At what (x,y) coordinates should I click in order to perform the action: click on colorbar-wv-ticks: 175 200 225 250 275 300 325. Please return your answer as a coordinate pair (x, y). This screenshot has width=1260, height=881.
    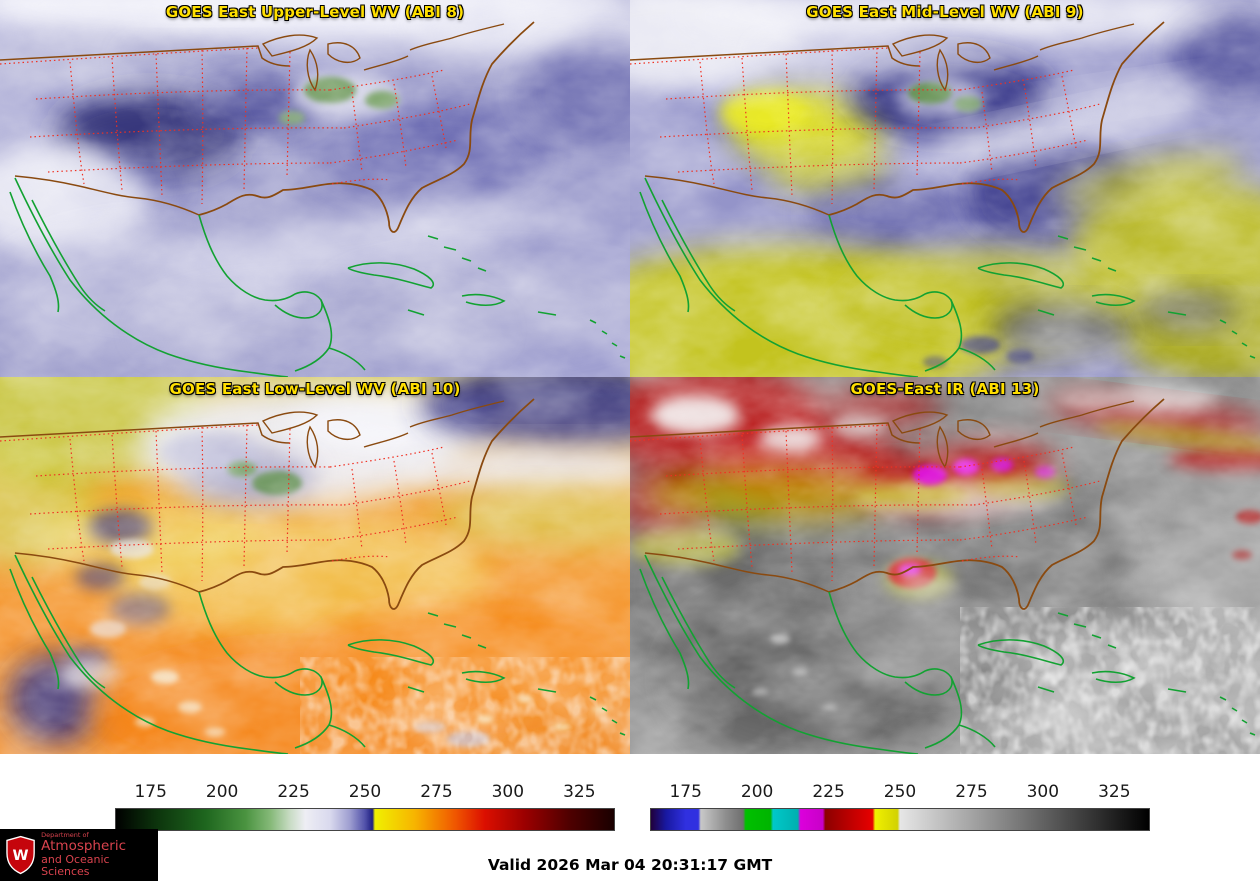
    Looking at the image, I should click on (365, 794).